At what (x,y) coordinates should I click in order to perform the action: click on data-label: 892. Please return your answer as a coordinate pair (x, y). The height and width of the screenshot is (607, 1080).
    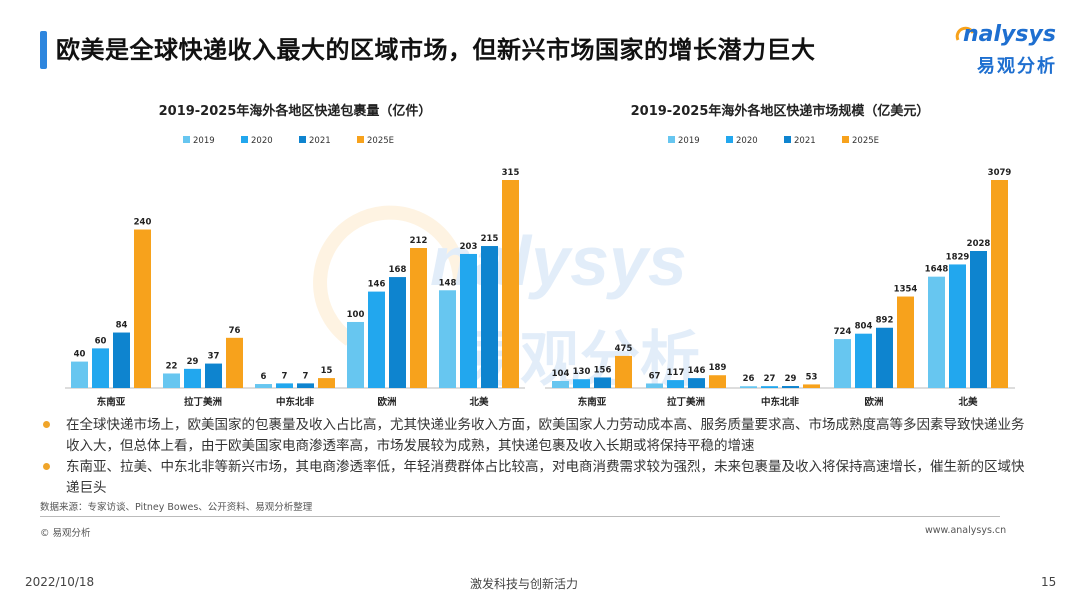
    Looking at the image, I should click on (885, 321).